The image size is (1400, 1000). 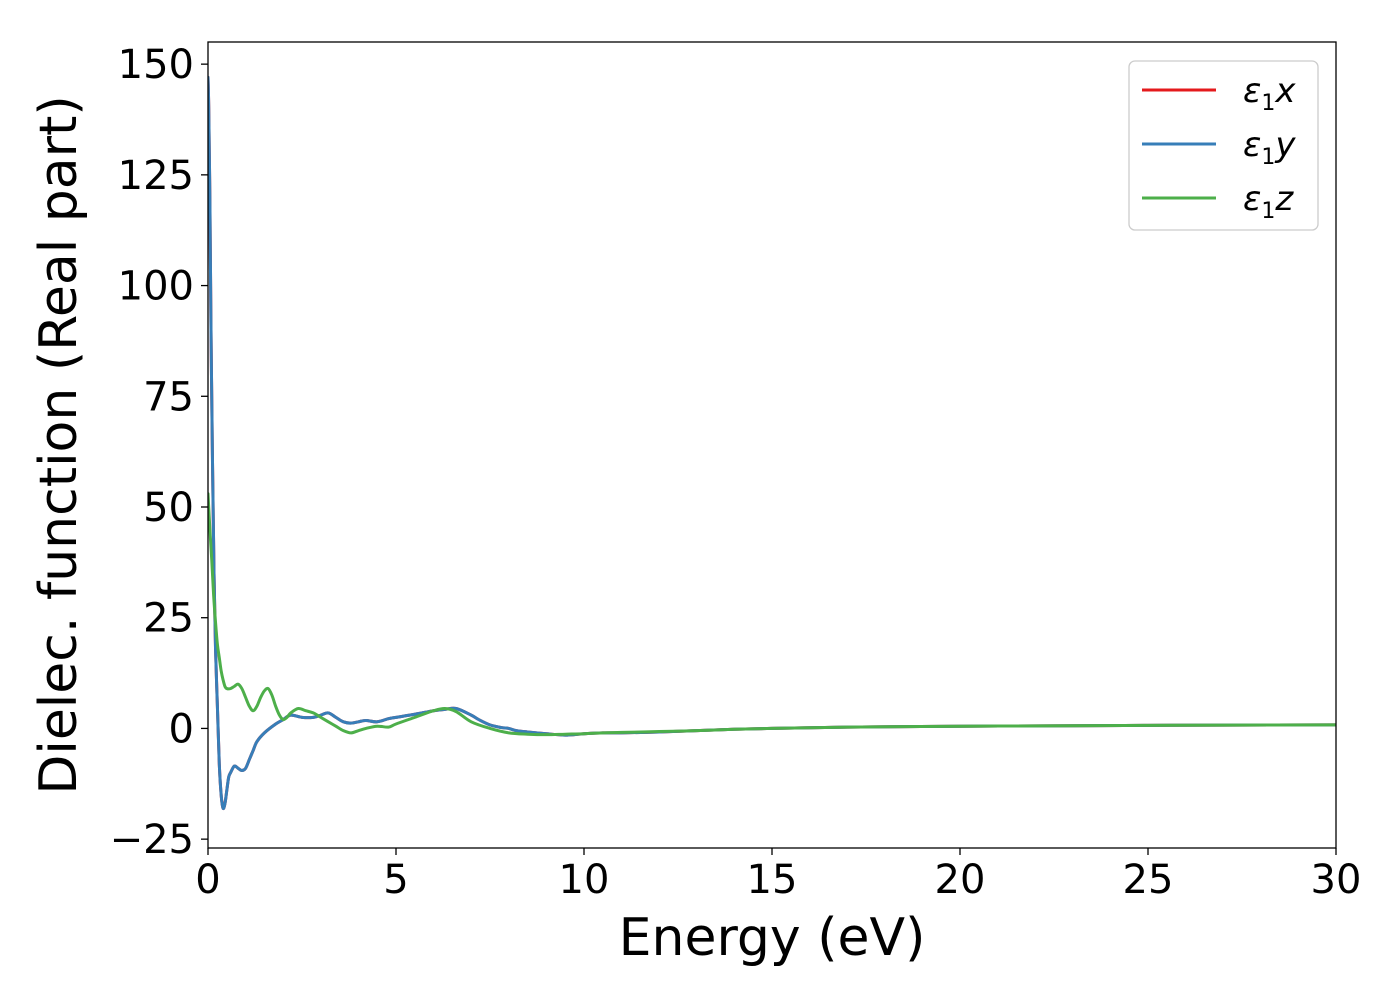 What do you see at coordinates (168, 508) in the screenshot?
I see `y-tick-label: 50` at bounding box center [168, 508].